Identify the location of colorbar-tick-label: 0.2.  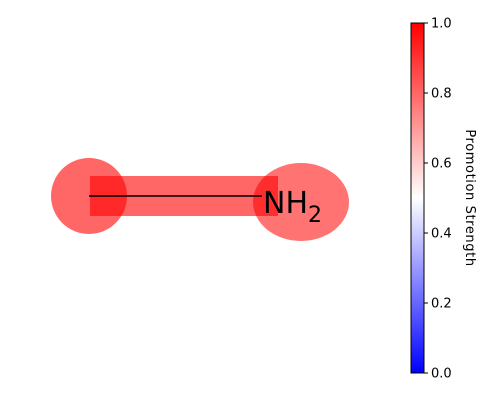
(441, 304).